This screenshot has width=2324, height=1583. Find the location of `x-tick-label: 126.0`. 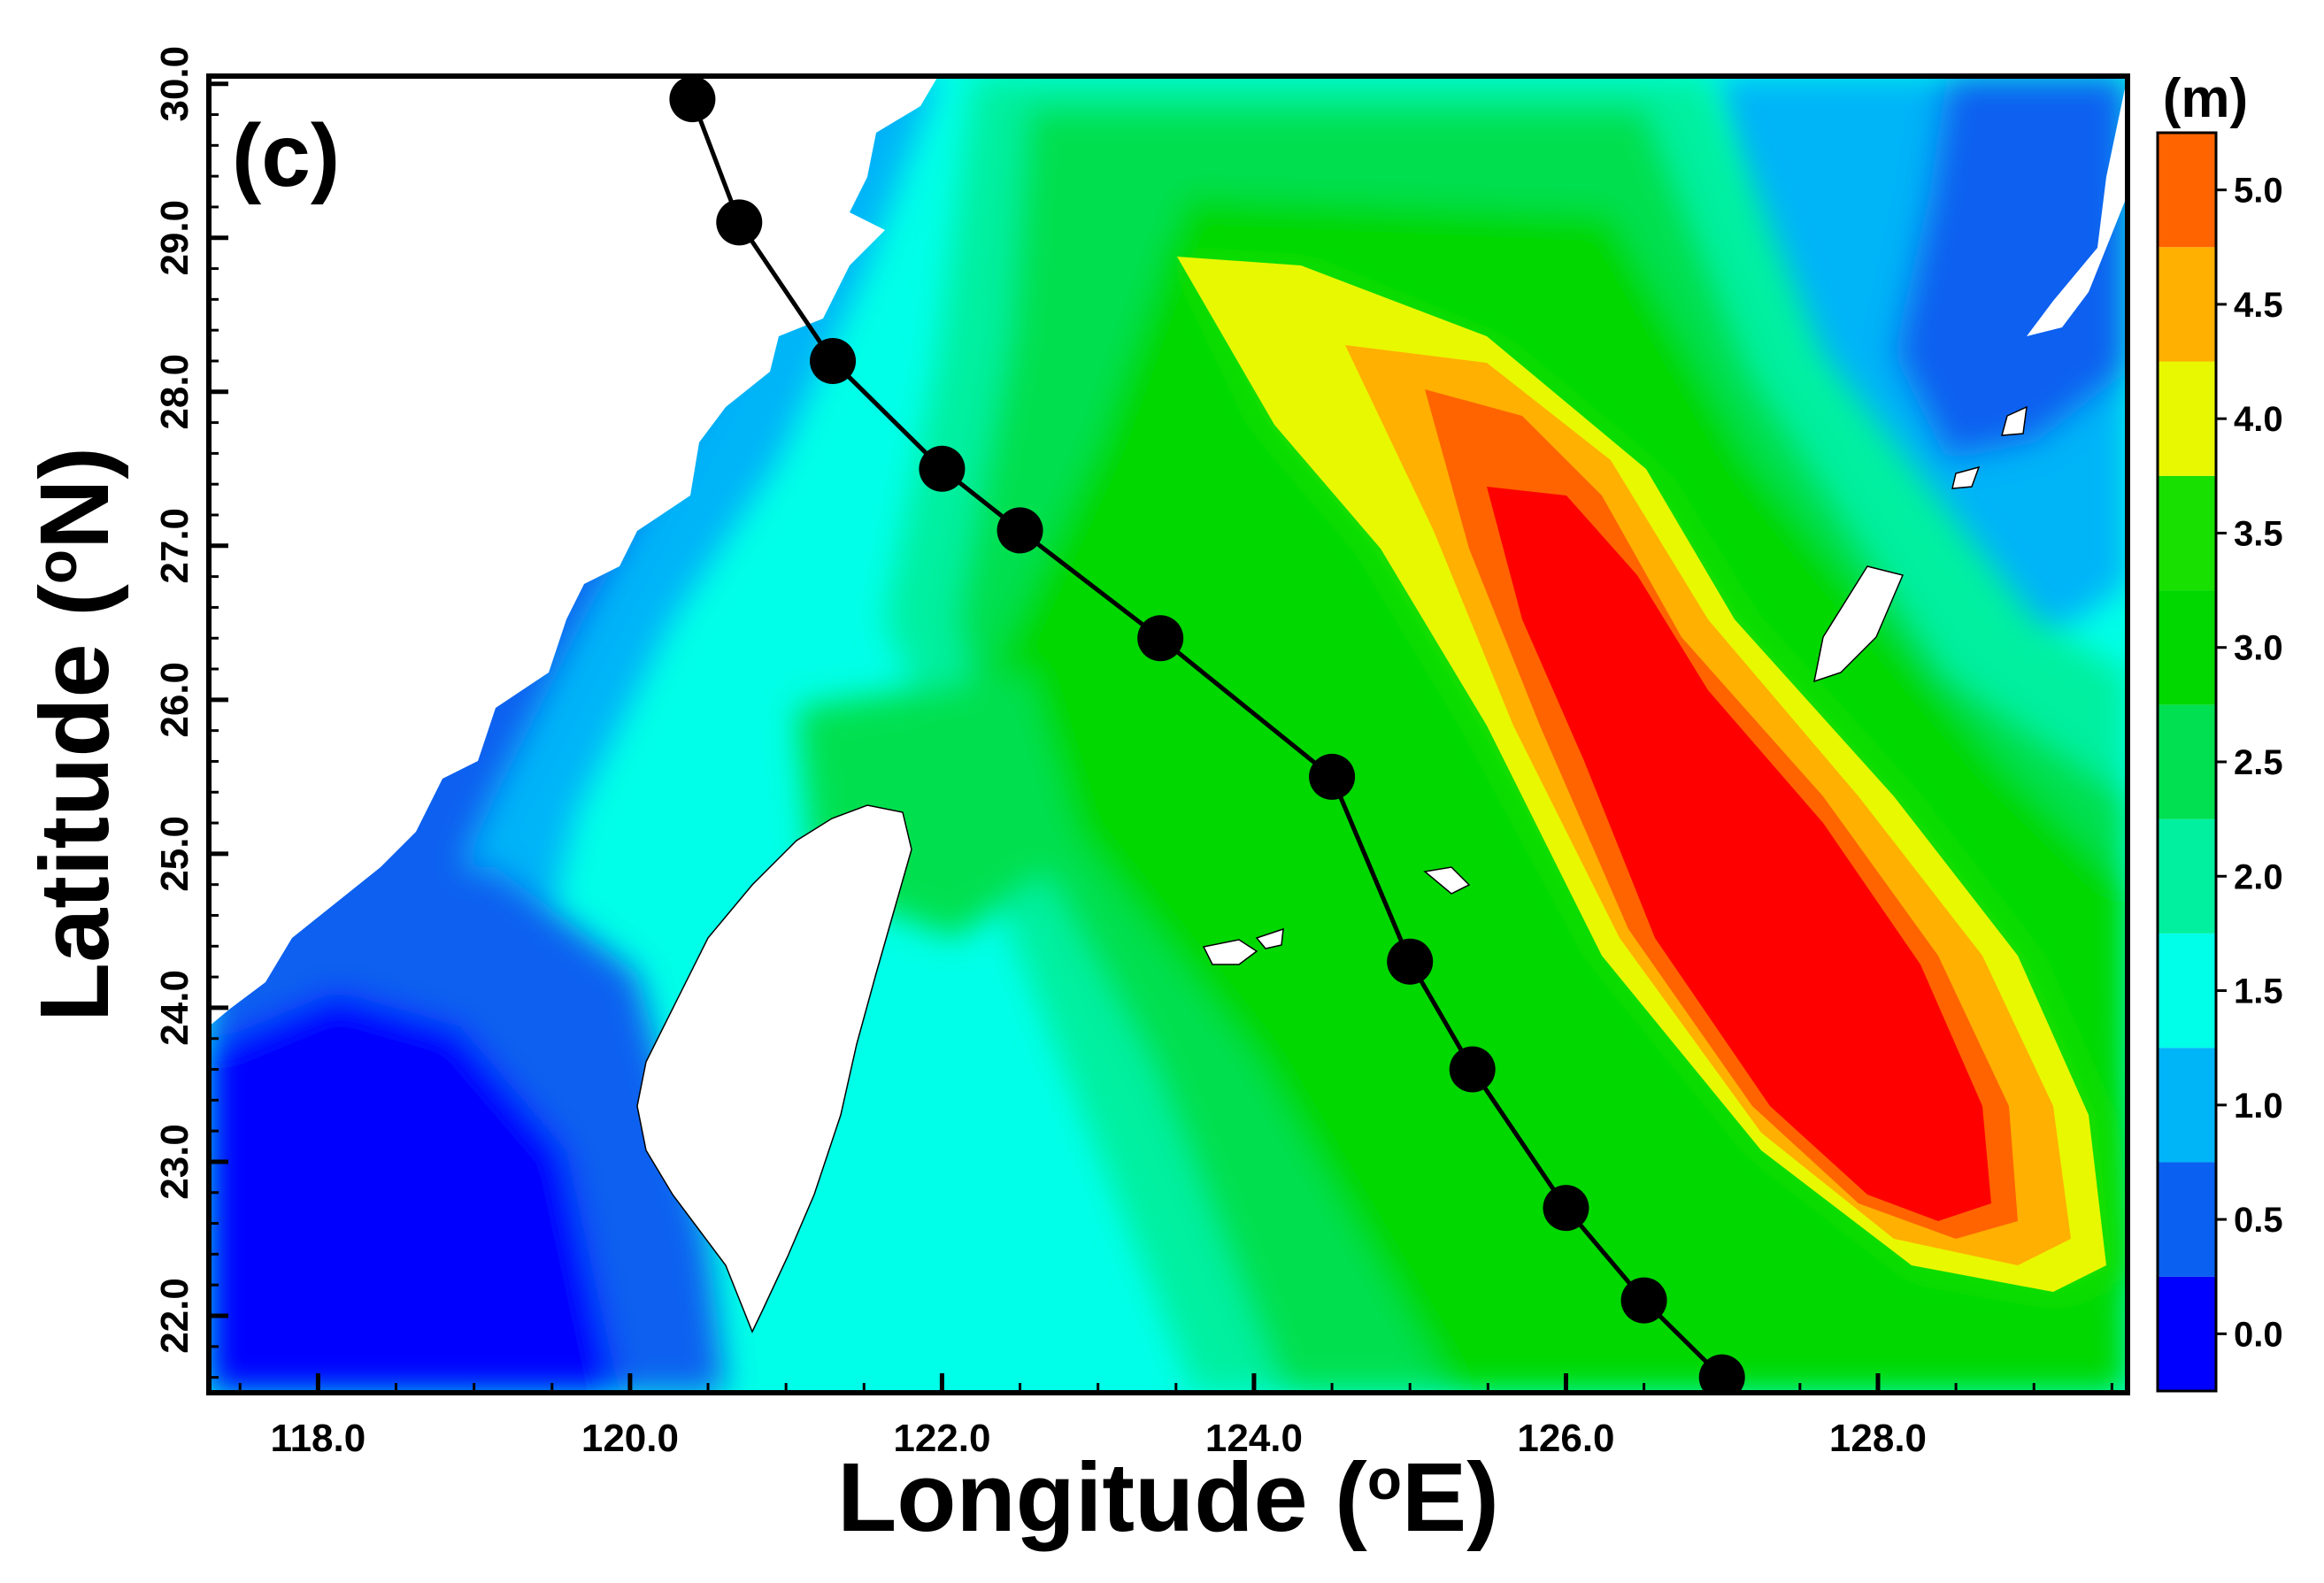

x-tick-label: 126.0 is located at coordinates (1565, 1438).